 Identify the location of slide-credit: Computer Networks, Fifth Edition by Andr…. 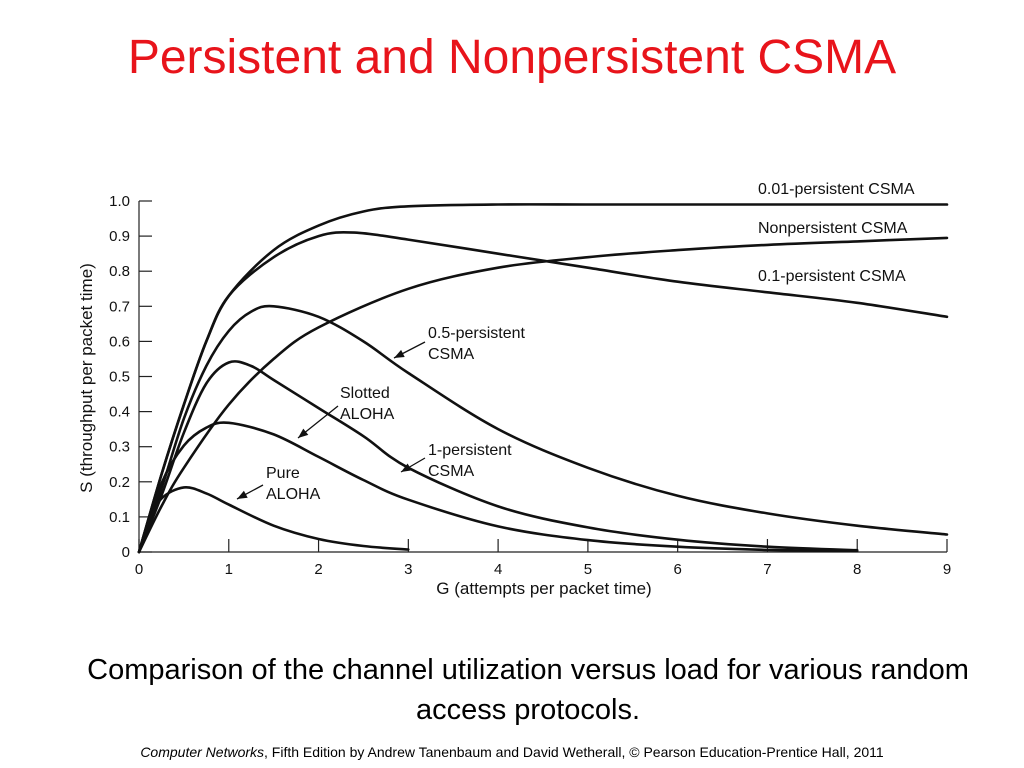
(512, 752).